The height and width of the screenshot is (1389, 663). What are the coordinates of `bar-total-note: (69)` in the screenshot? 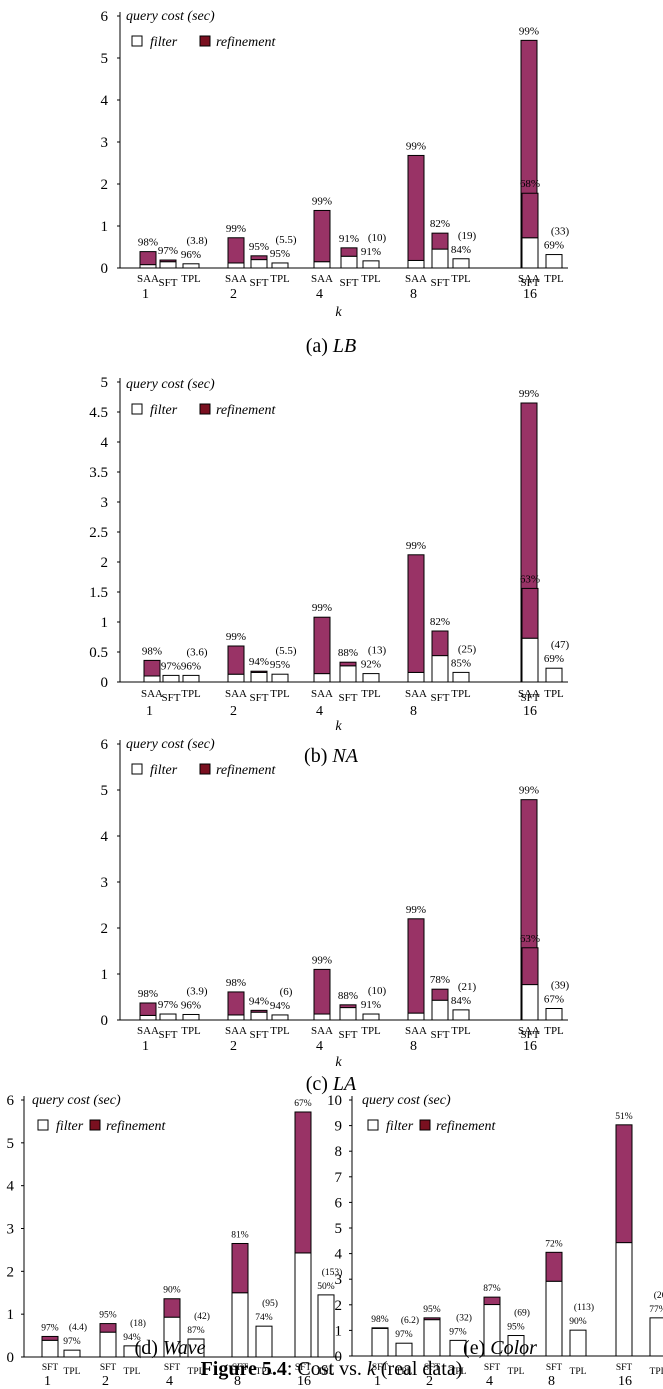 It's located at (522, 1313).